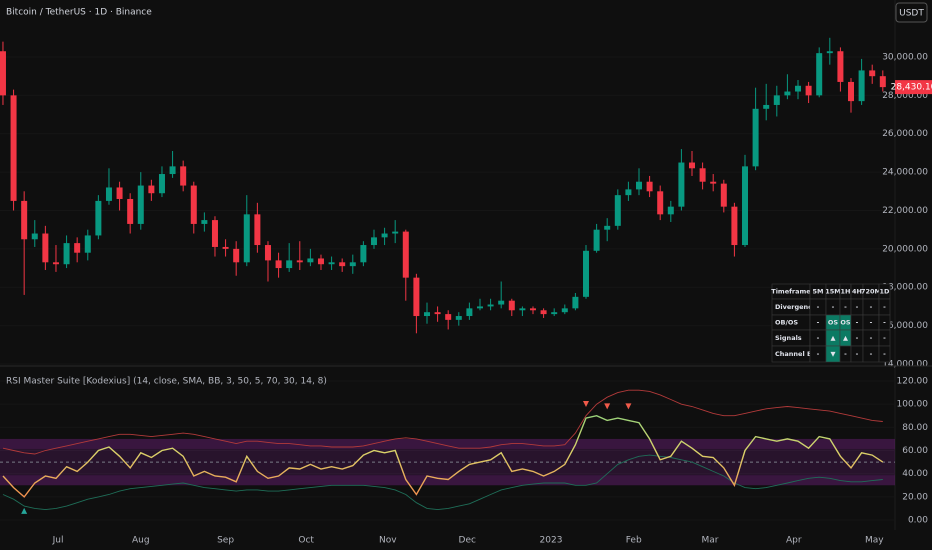  What do you see at coordinates (607, 406) in the screenshot?
I see `sell-signal` at bounding box center [607, 406].